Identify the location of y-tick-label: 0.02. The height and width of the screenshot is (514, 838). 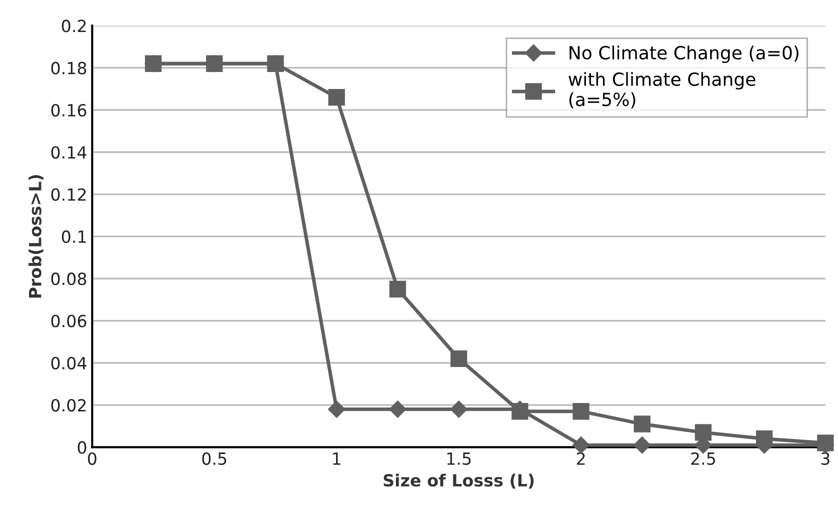
(68, 405).